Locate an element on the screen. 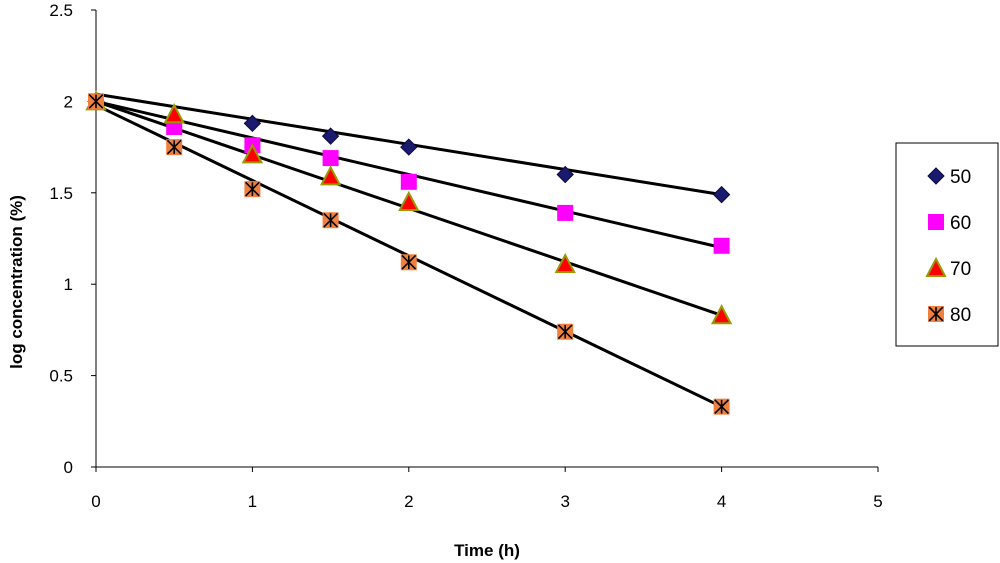  y-axis-title: log concentration (%) is located at coordinates (16, 282).